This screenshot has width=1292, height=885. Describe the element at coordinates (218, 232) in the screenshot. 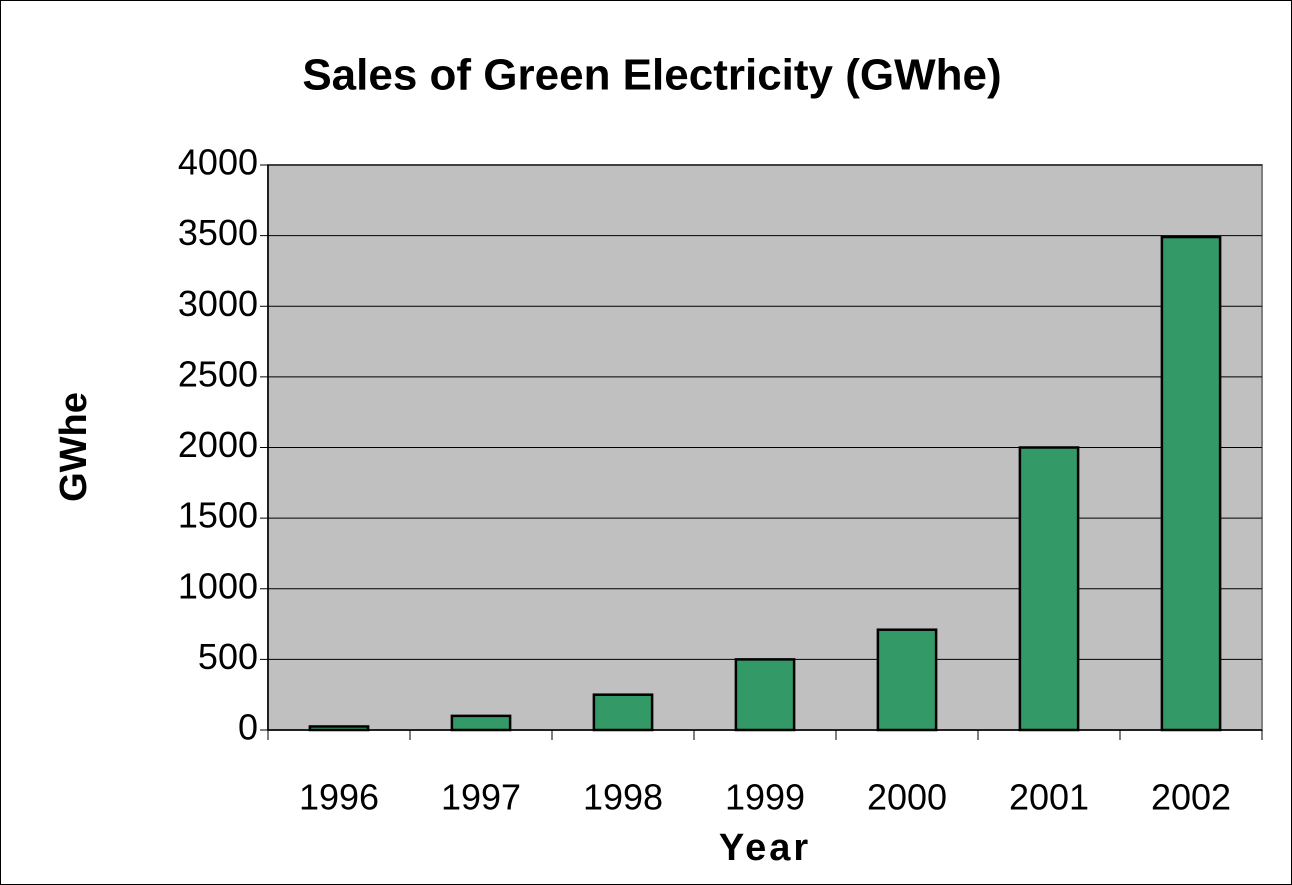

I see `y-tick-label: 3500` at that location.